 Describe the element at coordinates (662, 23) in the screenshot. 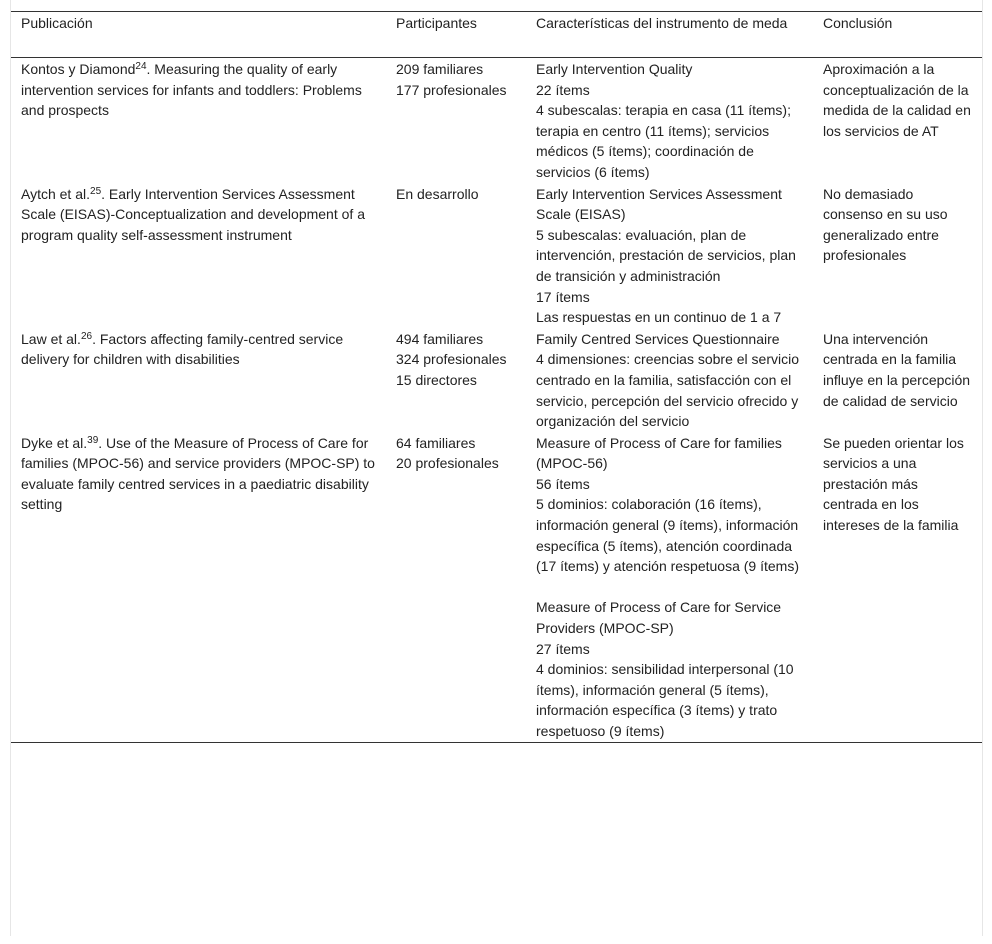

I see `header-caracteristicas: Características del instrumento de meda` at that location.